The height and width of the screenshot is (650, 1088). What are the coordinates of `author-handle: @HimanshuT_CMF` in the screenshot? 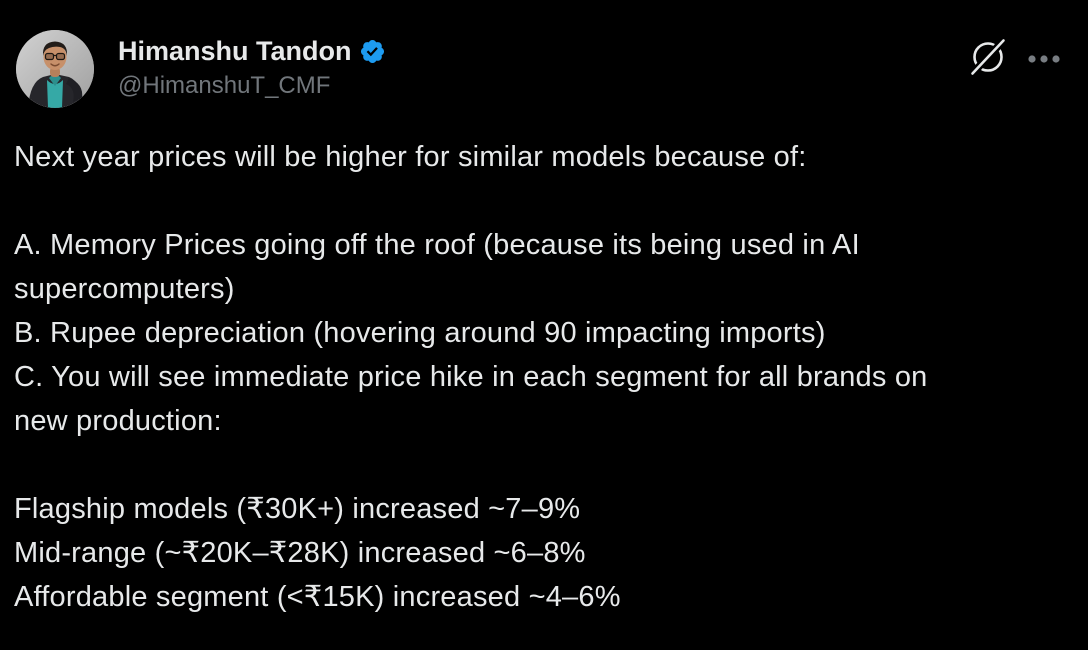 It's located at (224, 85).